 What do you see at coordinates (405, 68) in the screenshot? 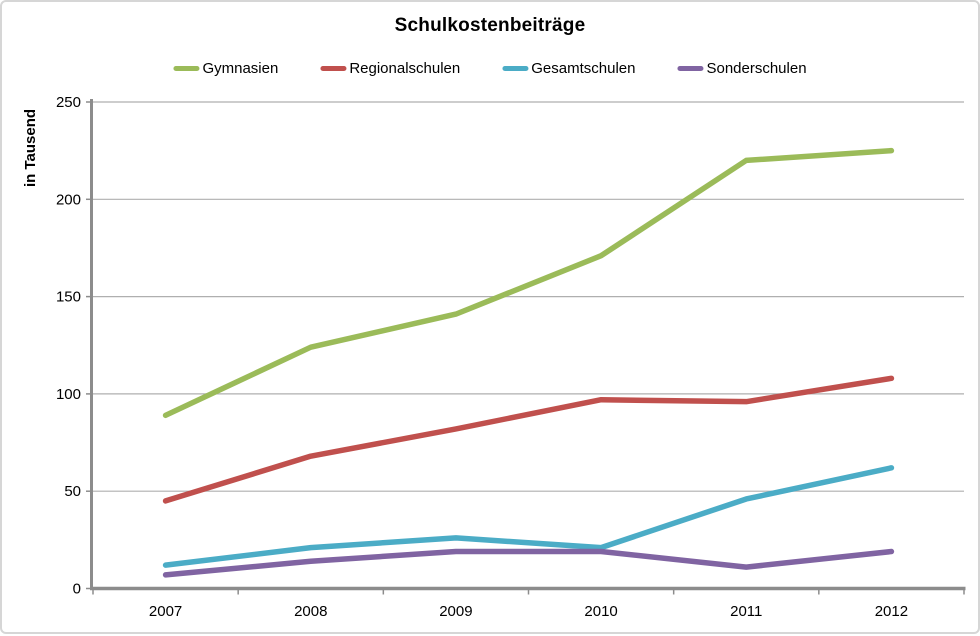
I see `legend-label: Regionalschulen` at bounding box center [405, 68].